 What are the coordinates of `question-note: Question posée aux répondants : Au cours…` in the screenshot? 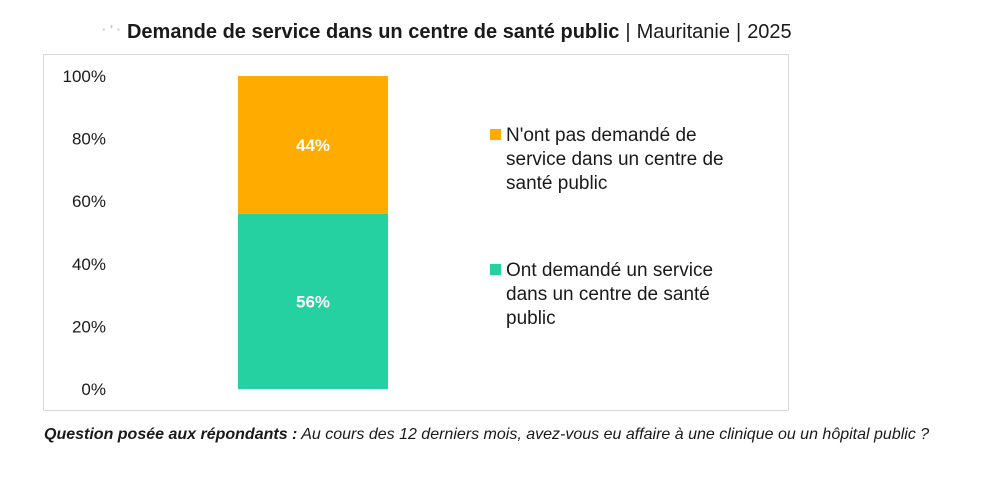 It's located at (504, 435).